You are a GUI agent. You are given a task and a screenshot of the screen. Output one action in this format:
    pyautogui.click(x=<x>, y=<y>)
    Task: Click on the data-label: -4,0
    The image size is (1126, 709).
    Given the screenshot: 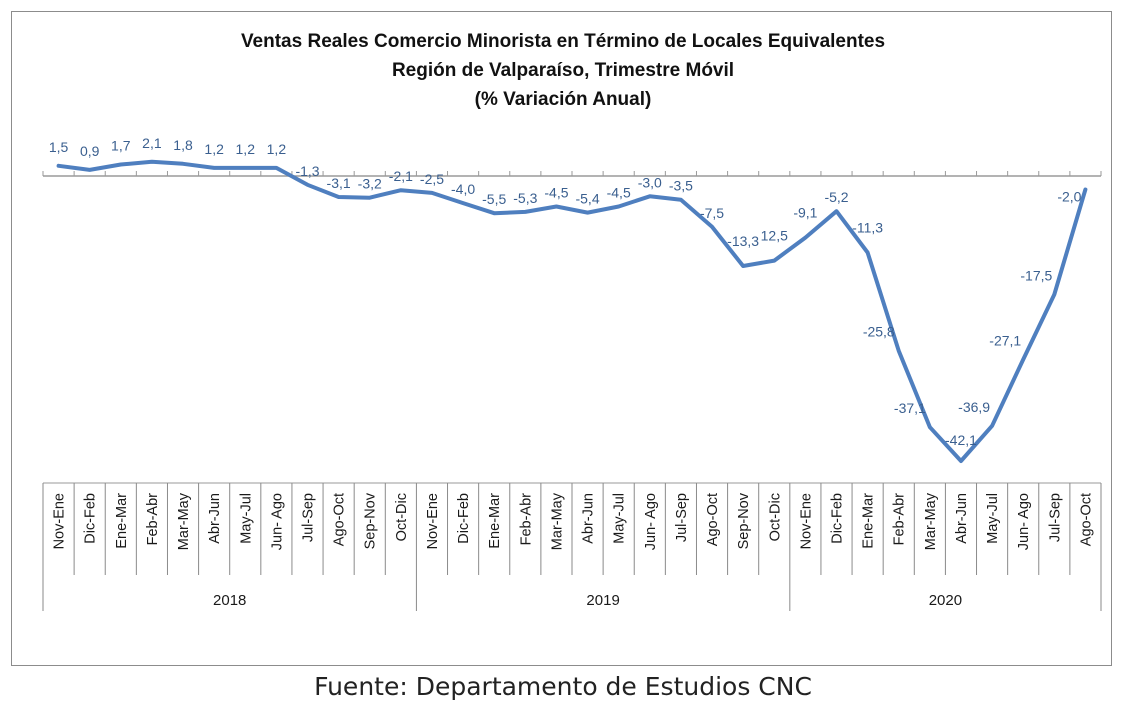 What is the action you would take?
    pyautogui.click(x=463, y=189)
    